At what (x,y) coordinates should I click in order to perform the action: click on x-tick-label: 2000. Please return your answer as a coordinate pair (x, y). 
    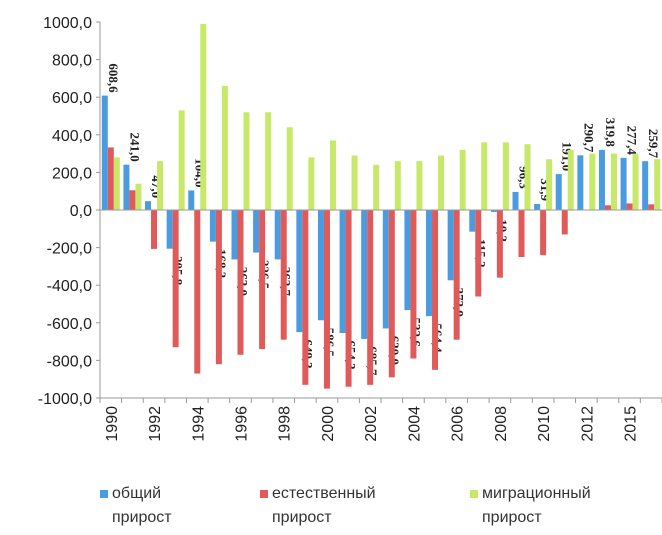
    Looking at the image, I should click on (328, 424).